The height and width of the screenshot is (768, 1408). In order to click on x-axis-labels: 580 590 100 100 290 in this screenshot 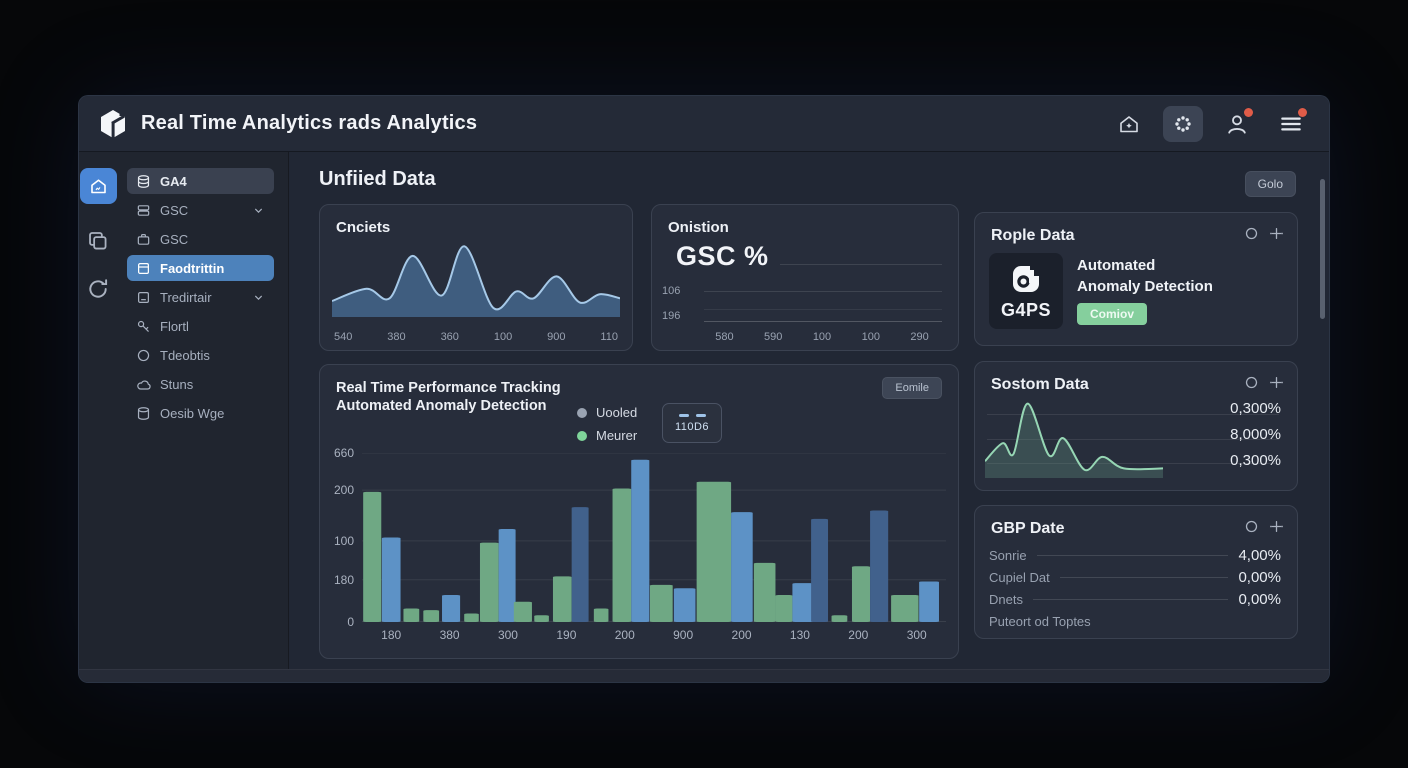, I will do `click(822, 337)`.